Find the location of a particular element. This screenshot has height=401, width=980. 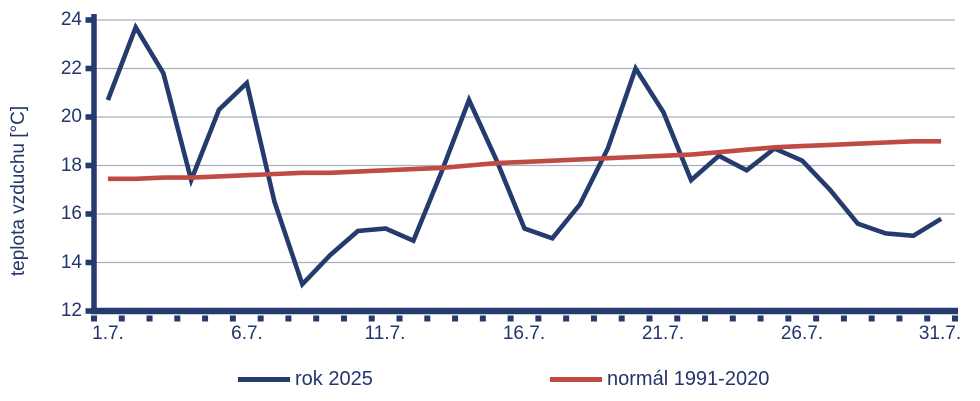

x-tick-label-31-7: 31.7. is located at coordinates (940, 333).